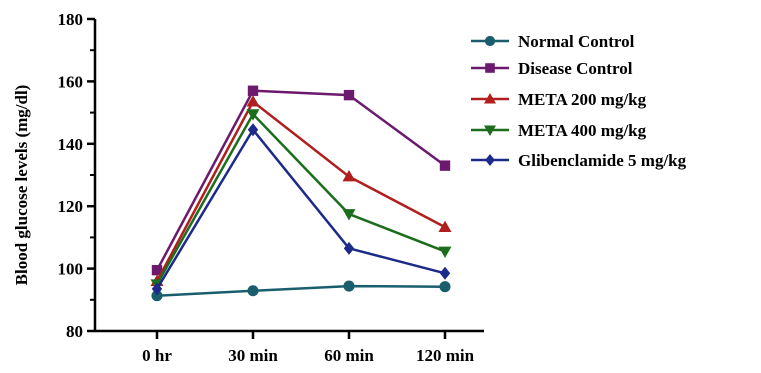  Describe the element at coordinates (602, 160) in the screenshot. I see `legend-label: Glibenclamide 5 mg/kg` at that location.